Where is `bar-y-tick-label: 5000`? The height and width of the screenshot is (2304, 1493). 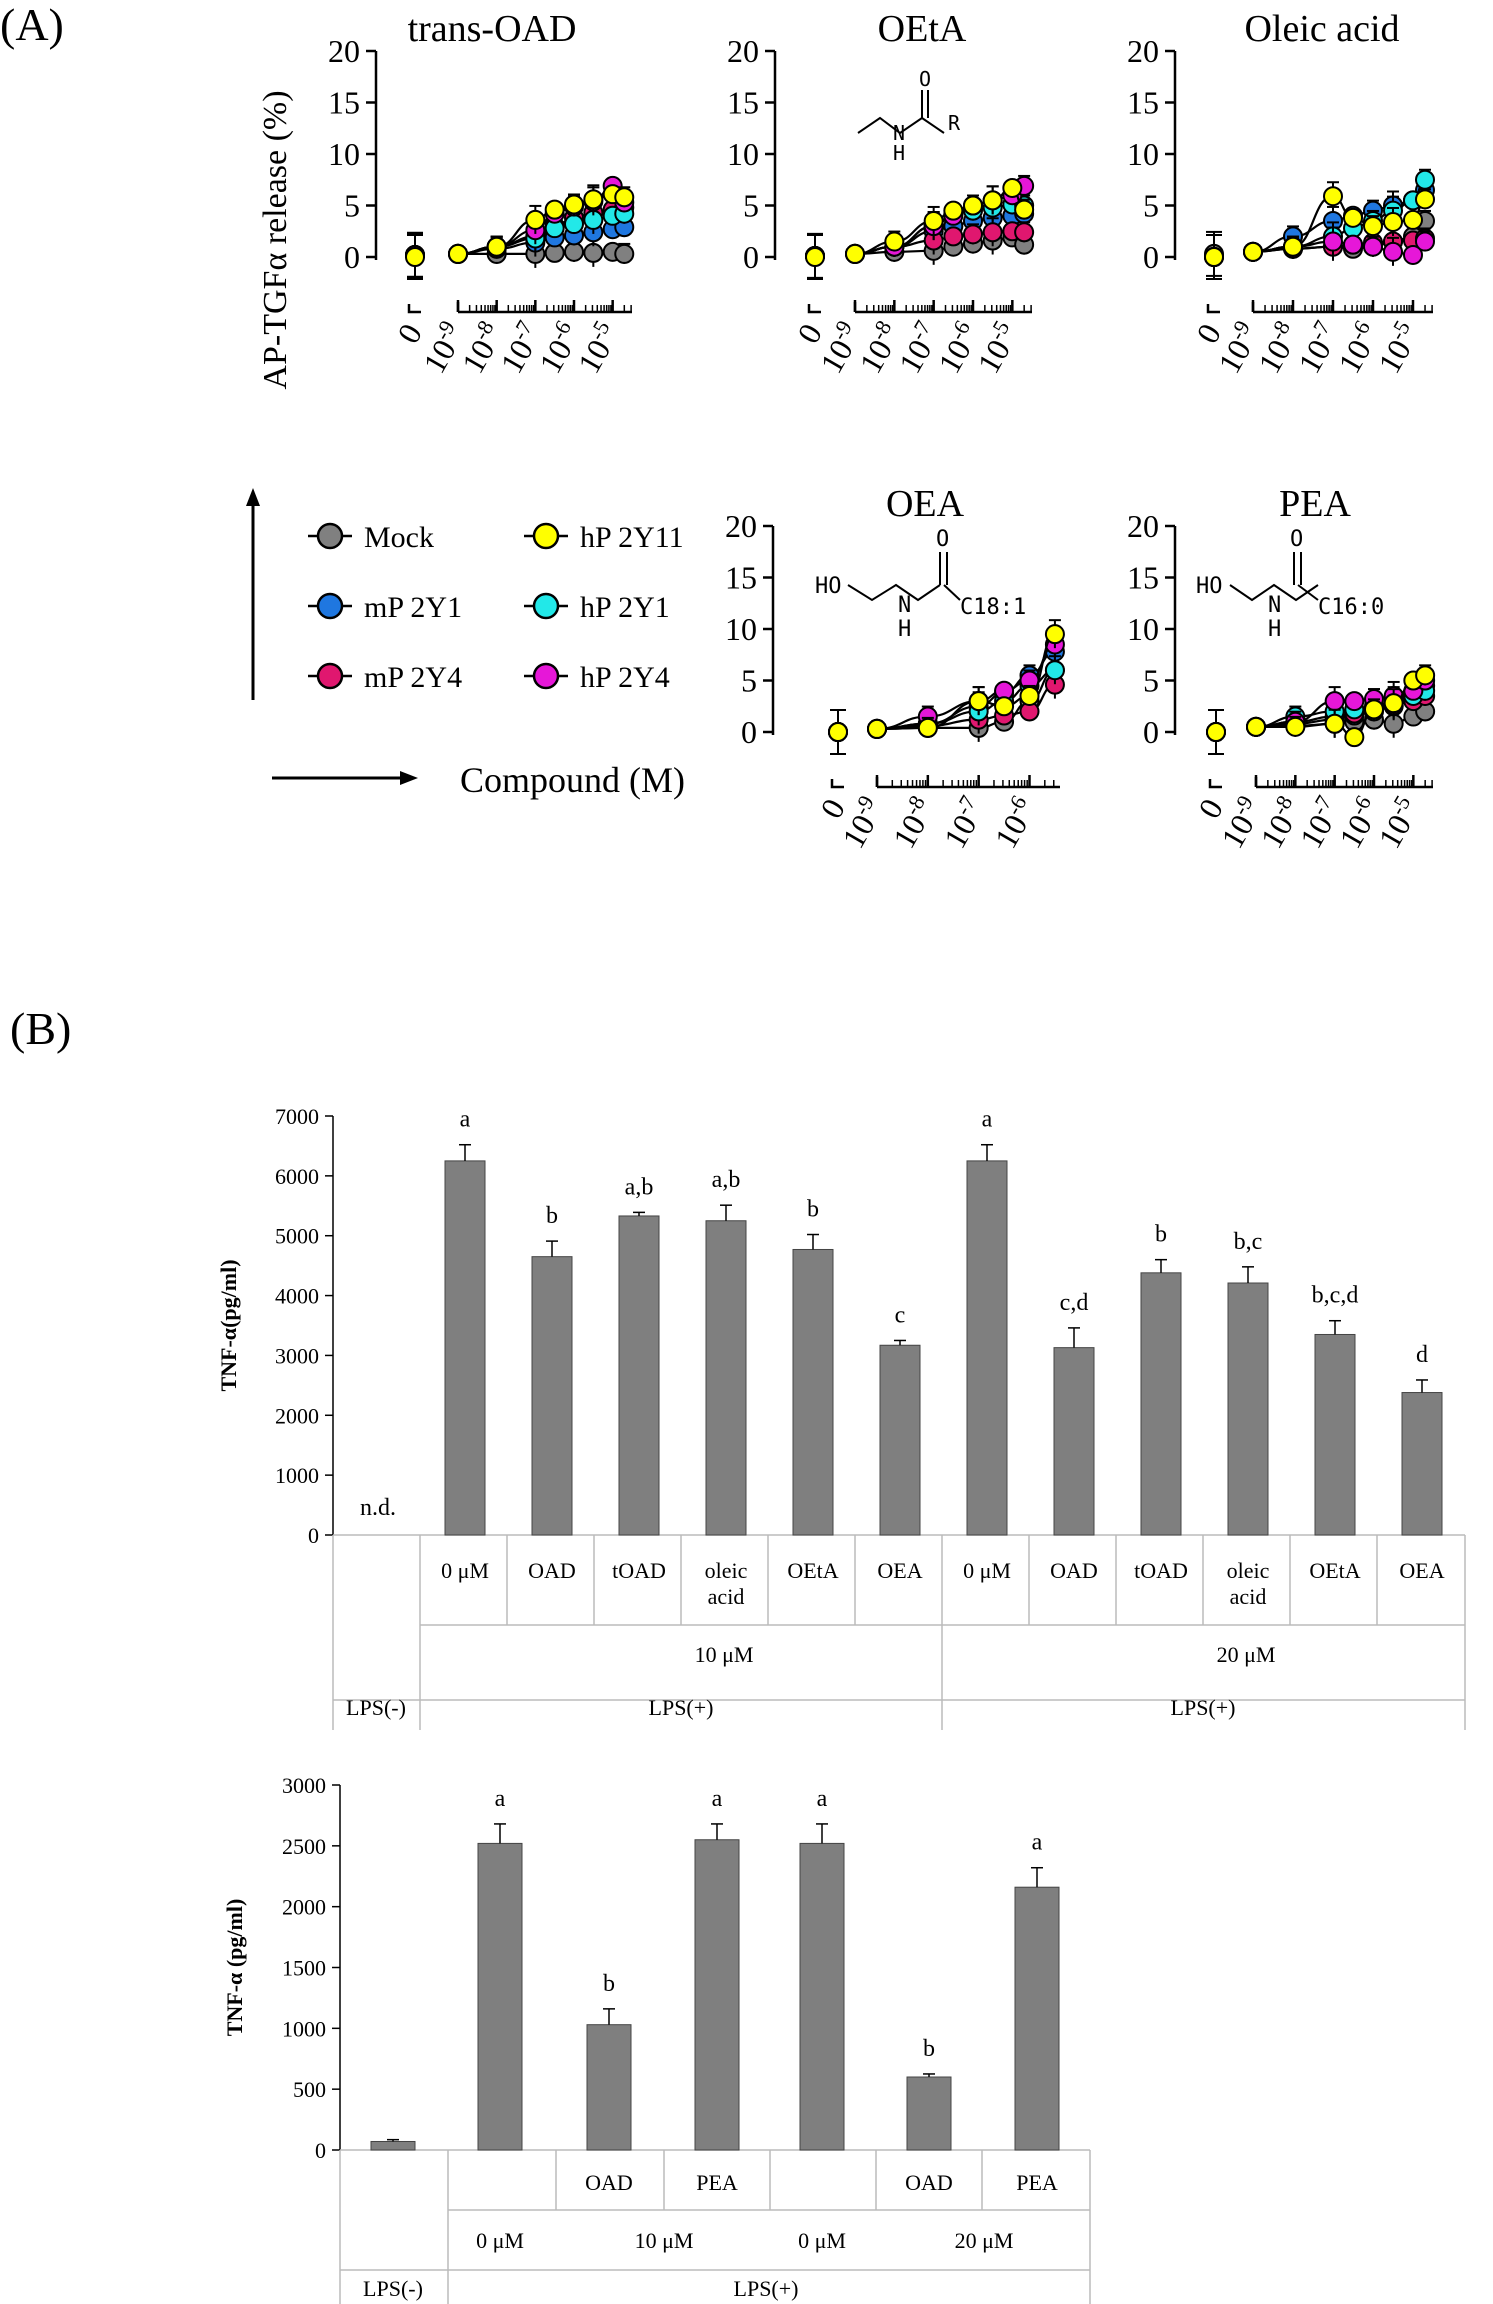 bar-y-tick-label: 5000 is located at coordinates (297, 1236).